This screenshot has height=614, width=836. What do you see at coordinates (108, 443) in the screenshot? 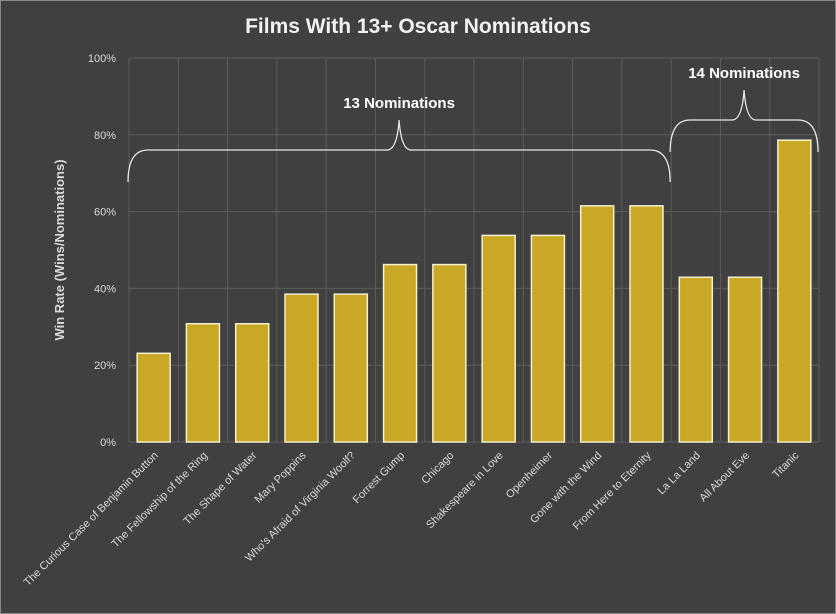
I see `y-tick-label: 0%` at bounding box center [108, 443].